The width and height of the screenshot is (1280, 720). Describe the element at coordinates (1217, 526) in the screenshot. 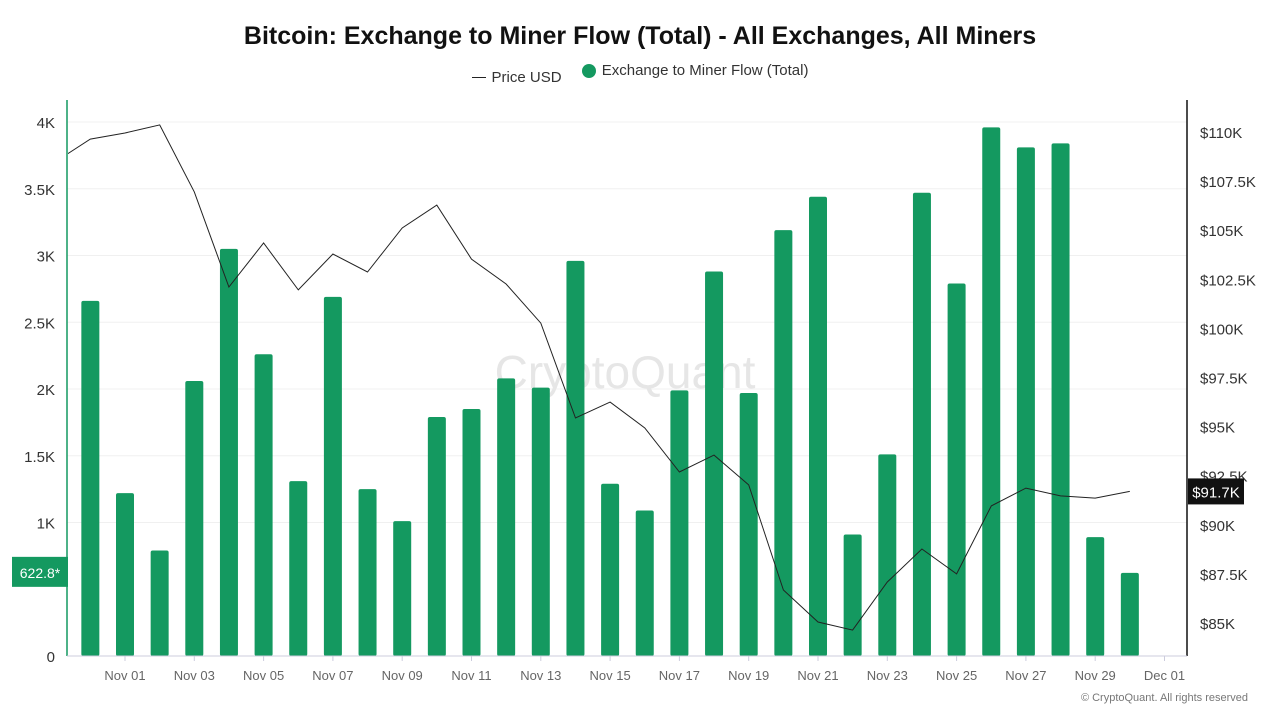

I see `right-tick-label: $90K` at that location.